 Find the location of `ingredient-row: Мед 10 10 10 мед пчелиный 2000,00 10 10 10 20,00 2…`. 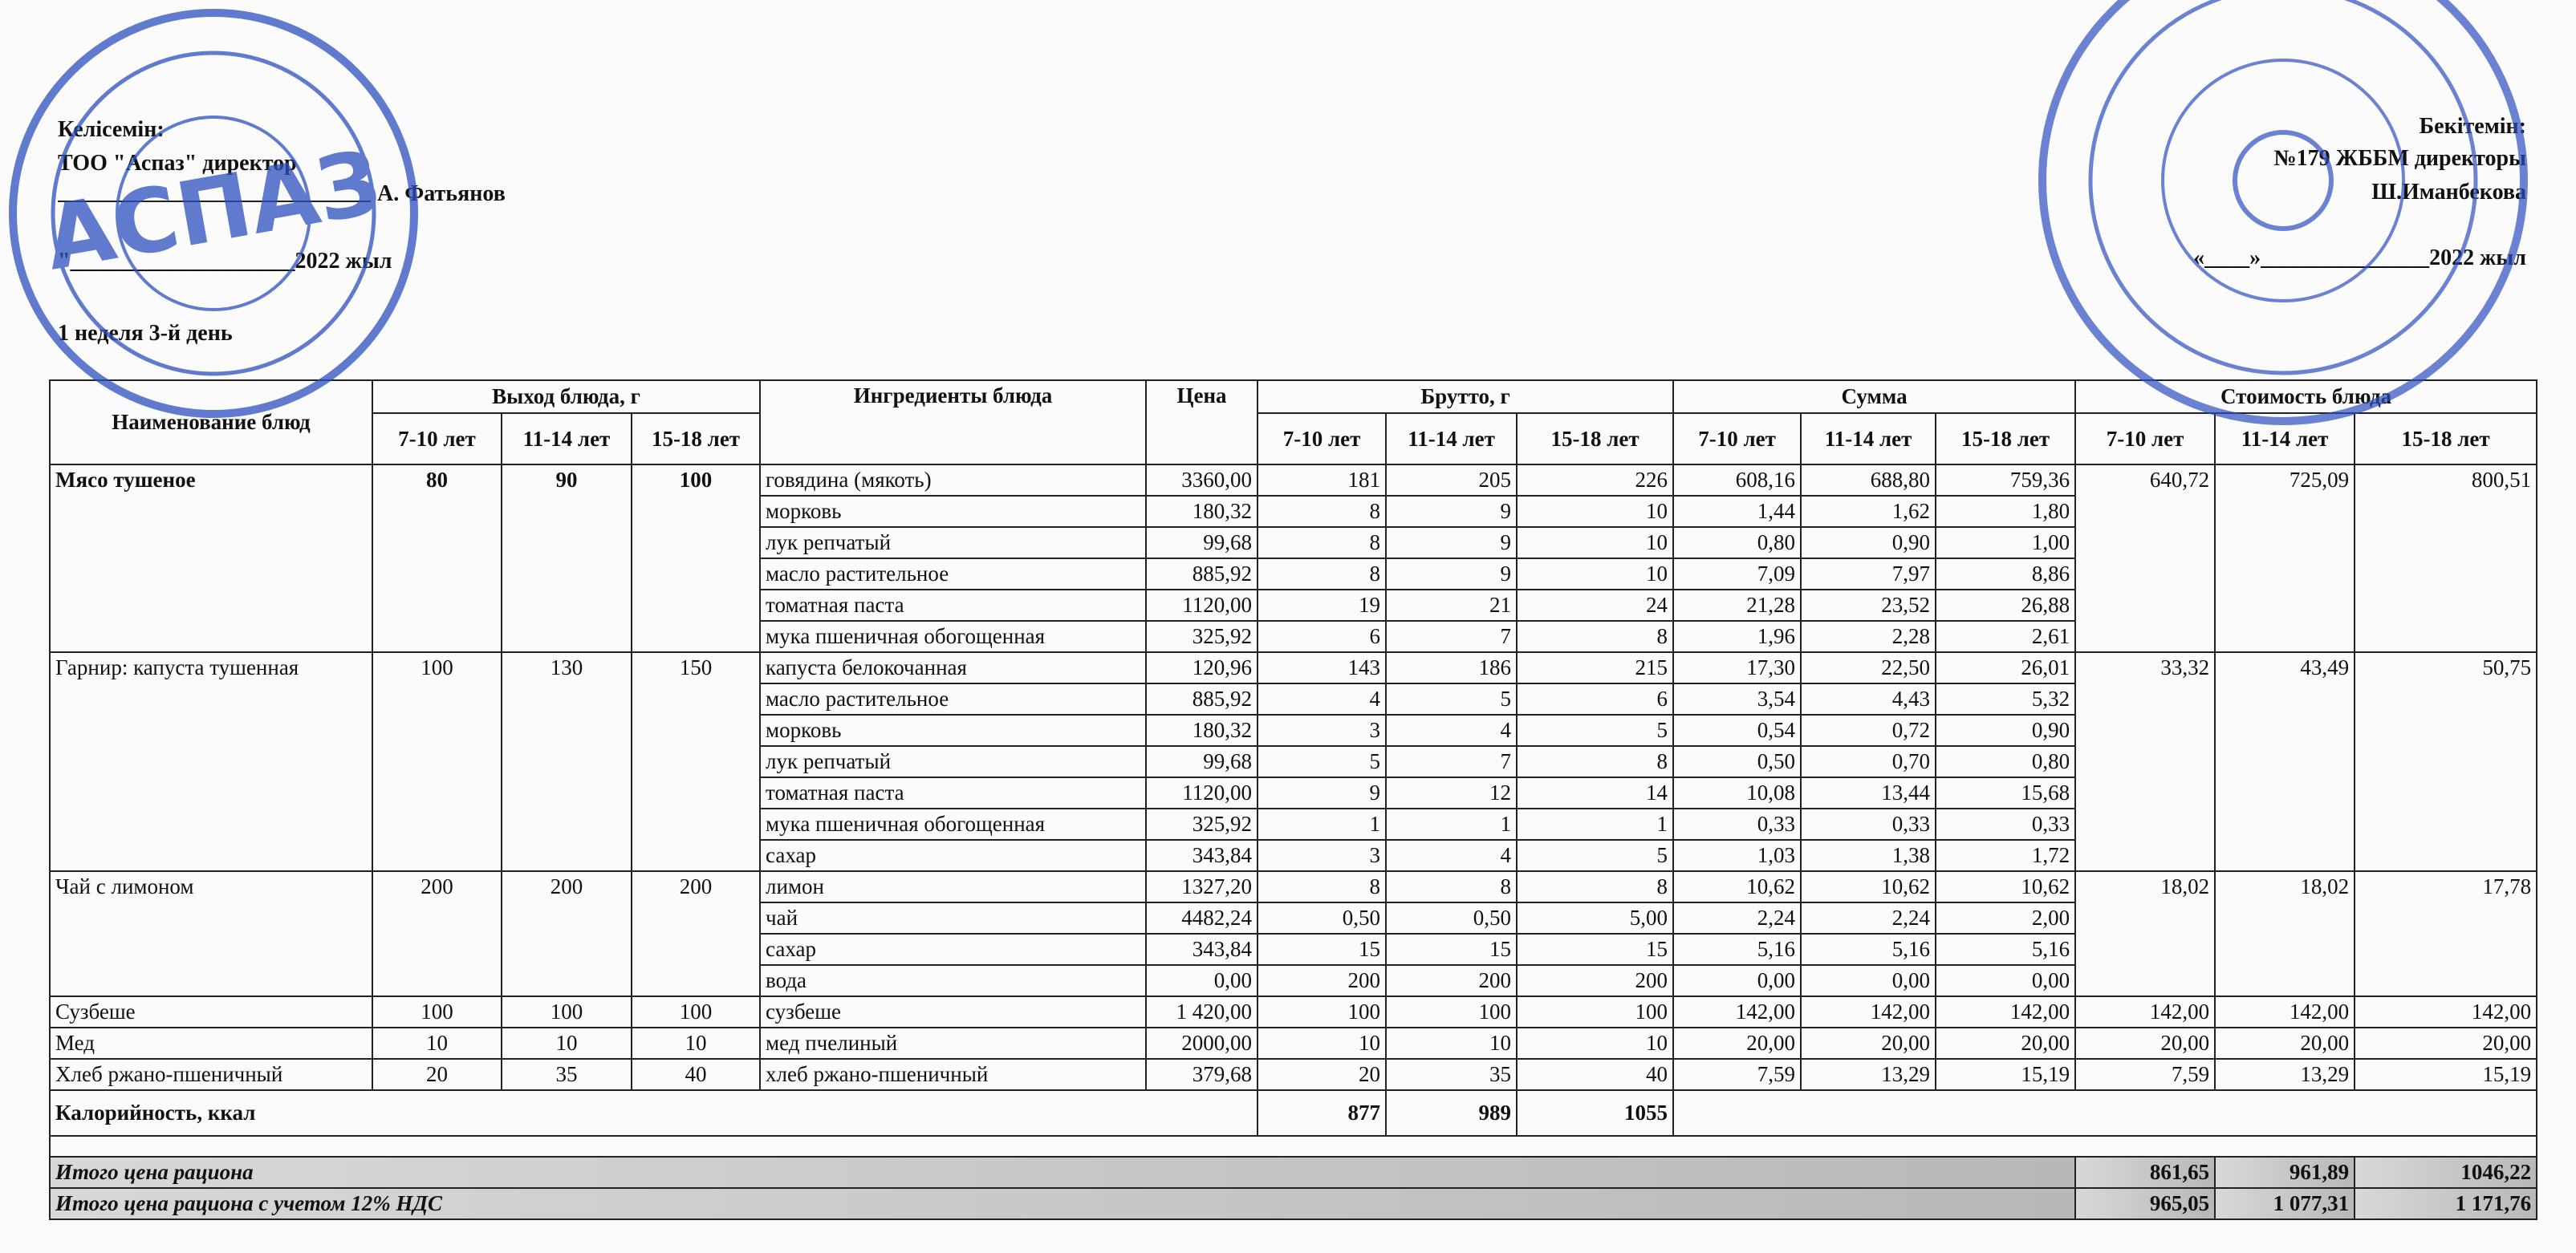

ingredient-row: Мед 10 10 10 мед пчелиный 2000,00 10 10 10 20,00 2… is located at coordinates (1293, 1043).